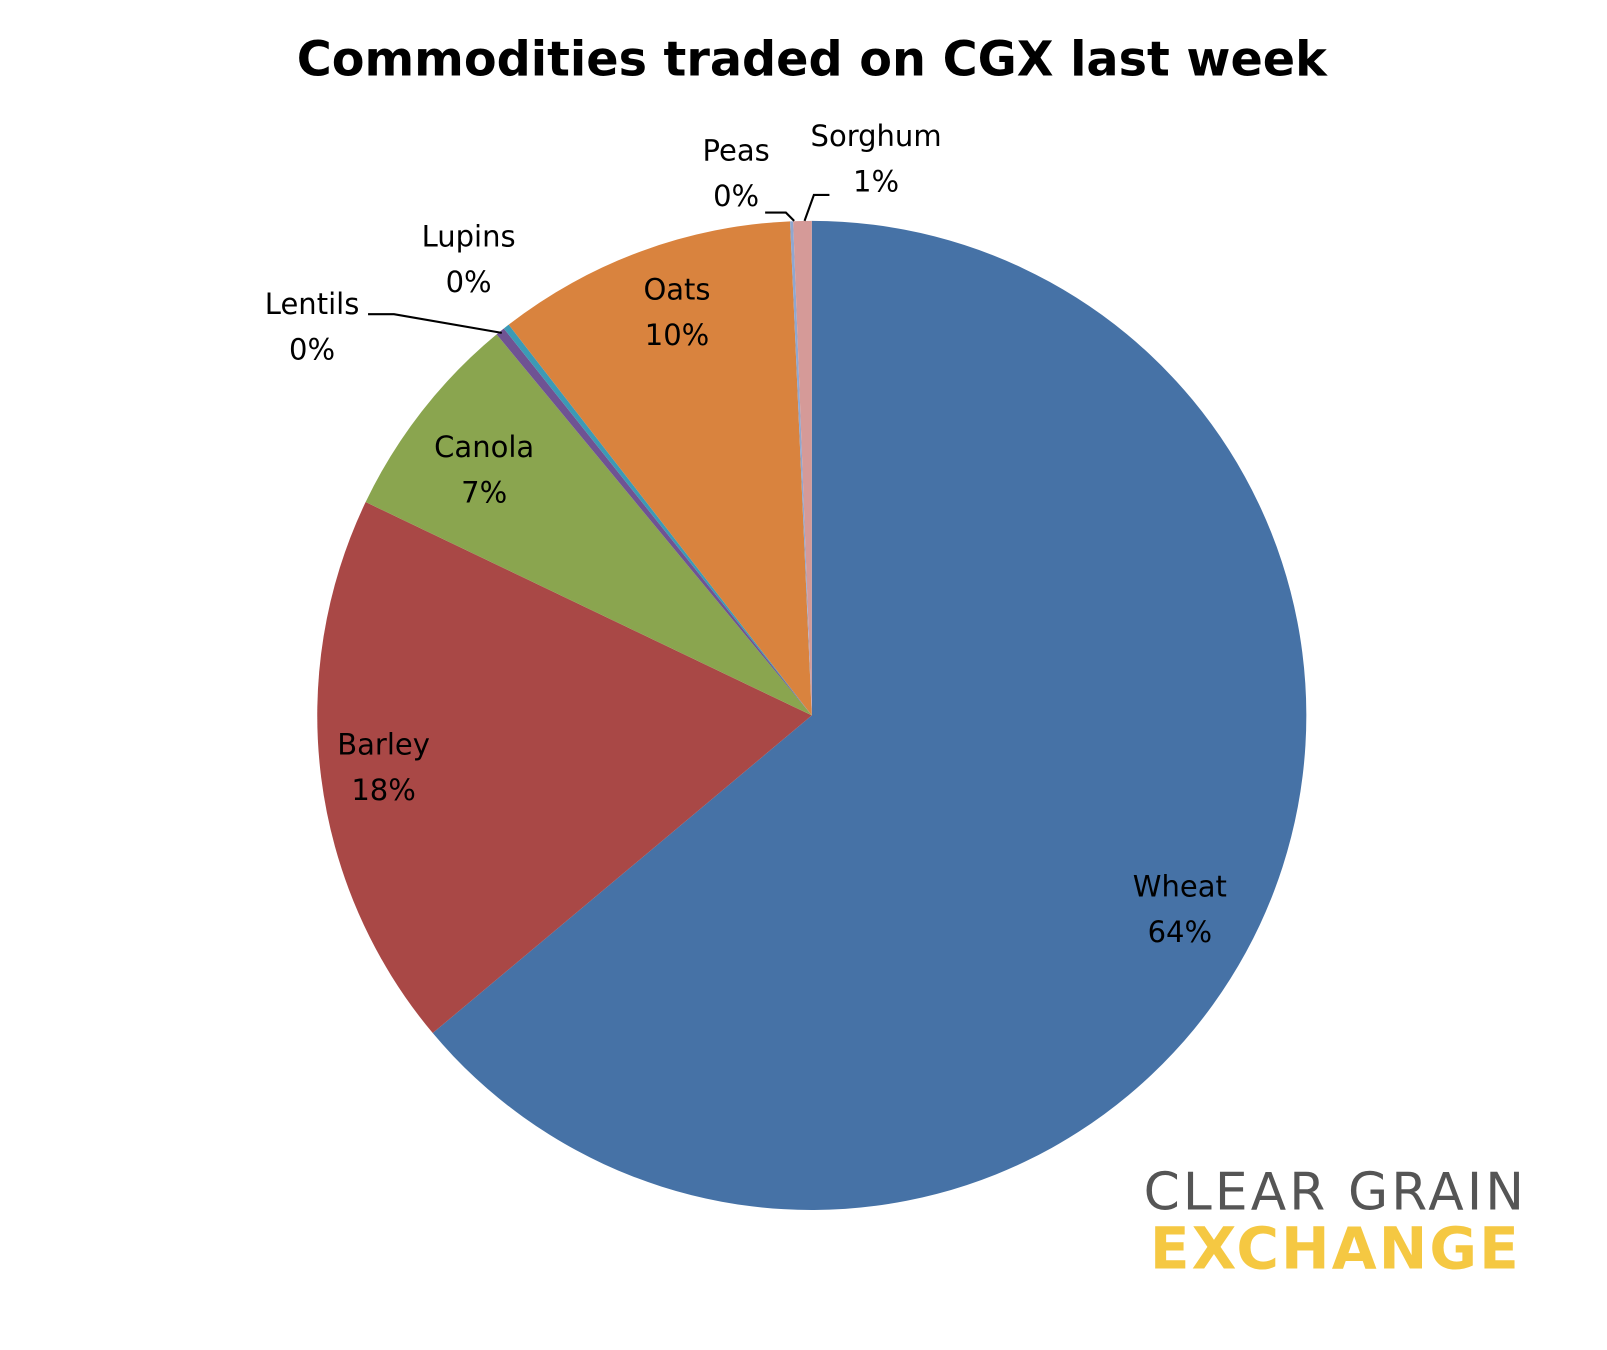 The image size is (1607, 1350). Describe the element at coordinates (1336, 1192) in the screenshot. I see `logo-line1: CLEAR GRAIN` at that location.